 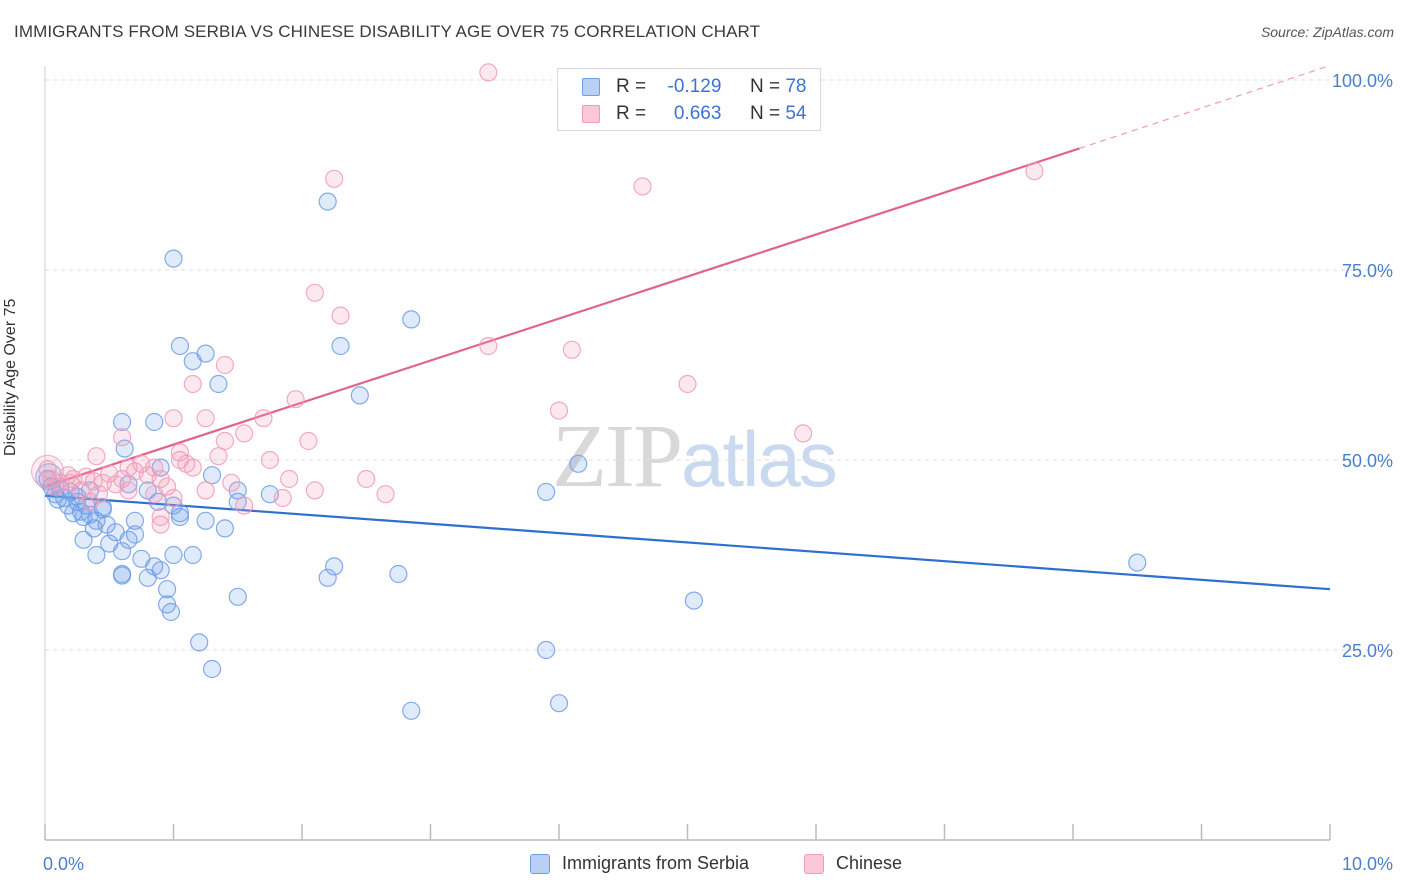 I want to click on chinese-trend-extrapolation, so click(x=1205, y=106).